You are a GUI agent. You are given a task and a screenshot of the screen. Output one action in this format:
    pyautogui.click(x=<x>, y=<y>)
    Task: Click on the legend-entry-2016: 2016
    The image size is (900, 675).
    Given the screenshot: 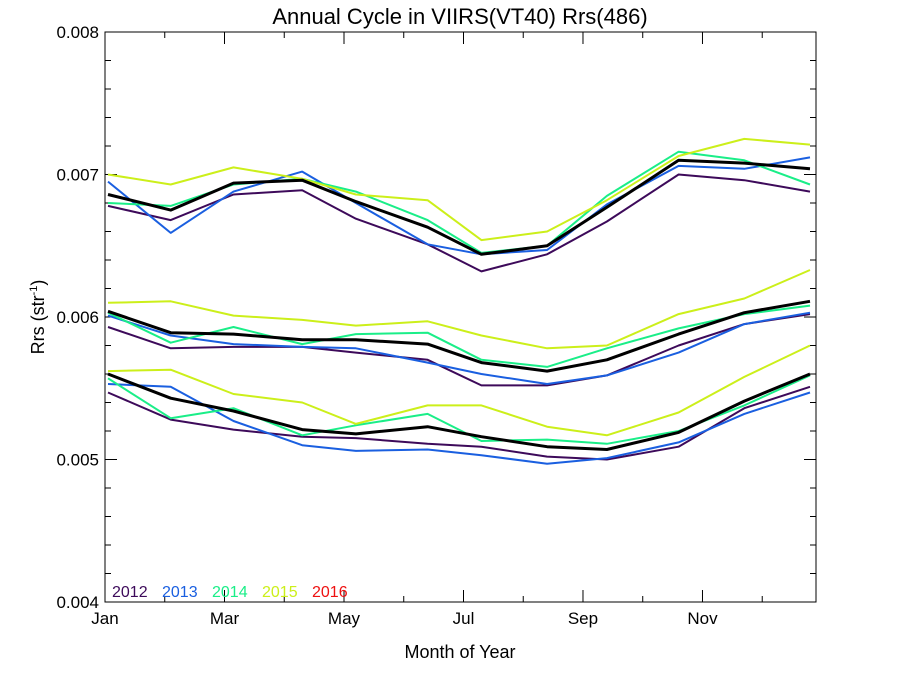 What is the action you would take?
    pyautogui.click(x=330, y=592)
    